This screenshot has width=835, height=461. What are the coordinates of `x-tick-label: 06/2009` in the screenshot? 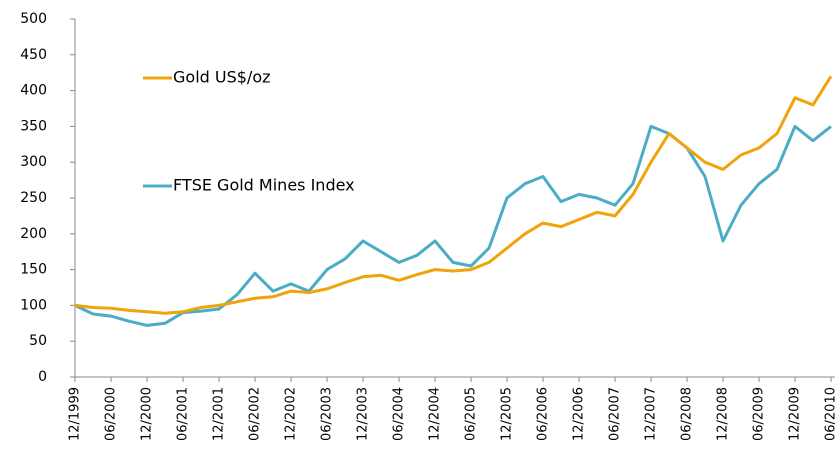 It's located at (759, 414).